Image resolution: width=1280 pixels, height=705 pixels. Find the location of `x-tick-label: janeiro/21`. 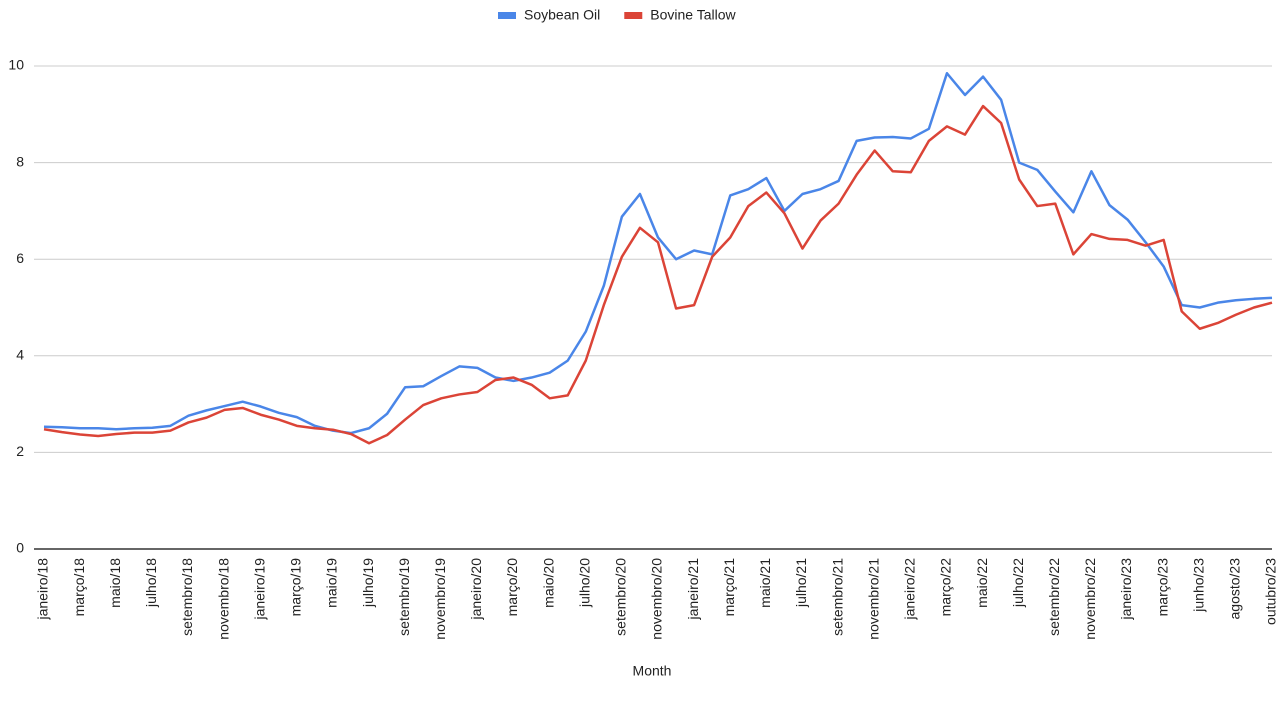

x-tick-label: janeiro/21 is located at coordinates (693, 589).